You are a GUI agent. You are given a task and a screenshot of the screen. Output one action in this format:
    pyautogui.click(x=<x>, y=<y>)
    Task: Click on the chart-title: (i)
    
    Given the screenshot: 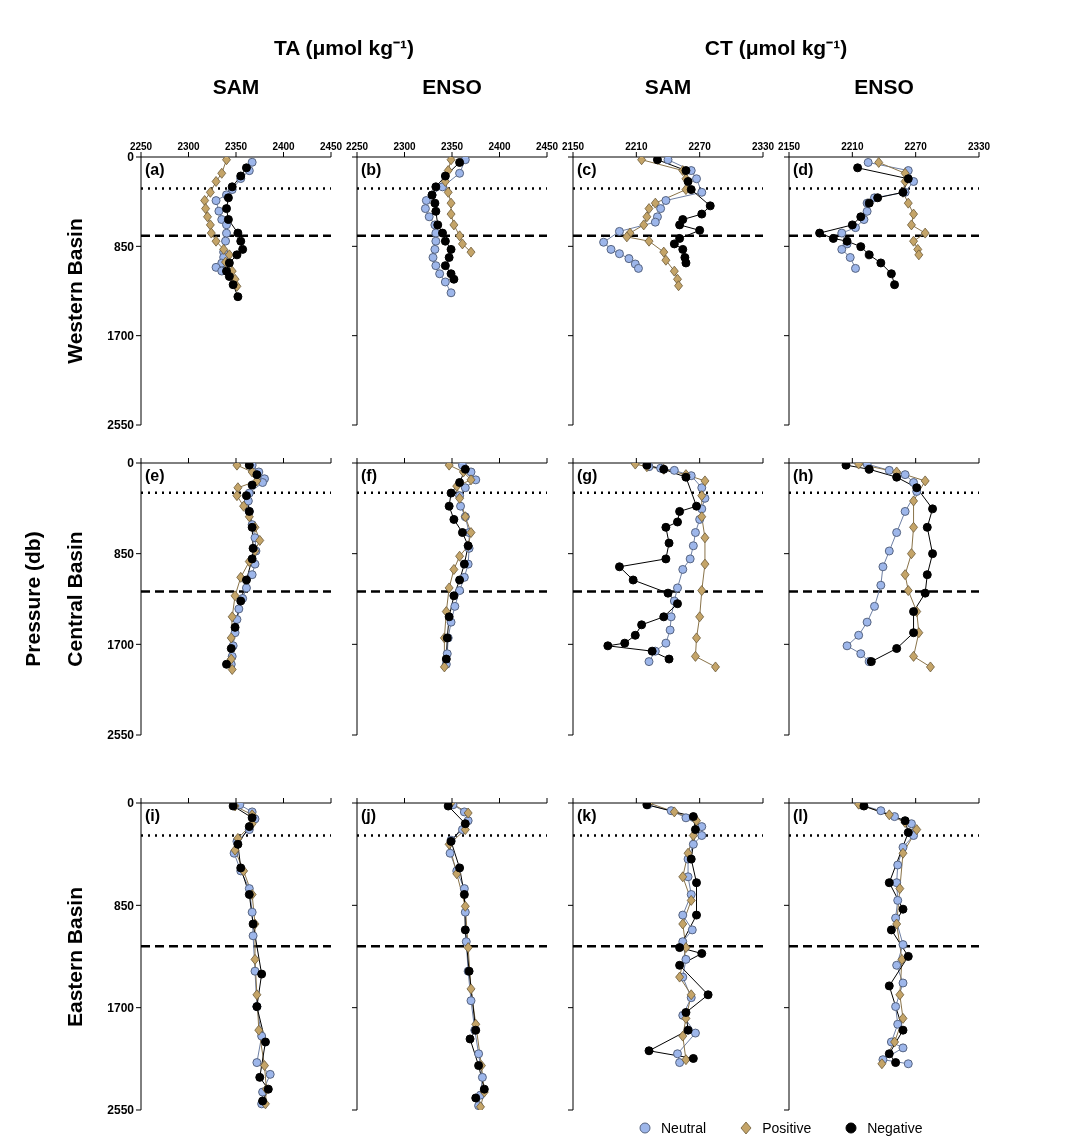 What is the action you would take?
    pyautogui.click(x=153, y=816)
    